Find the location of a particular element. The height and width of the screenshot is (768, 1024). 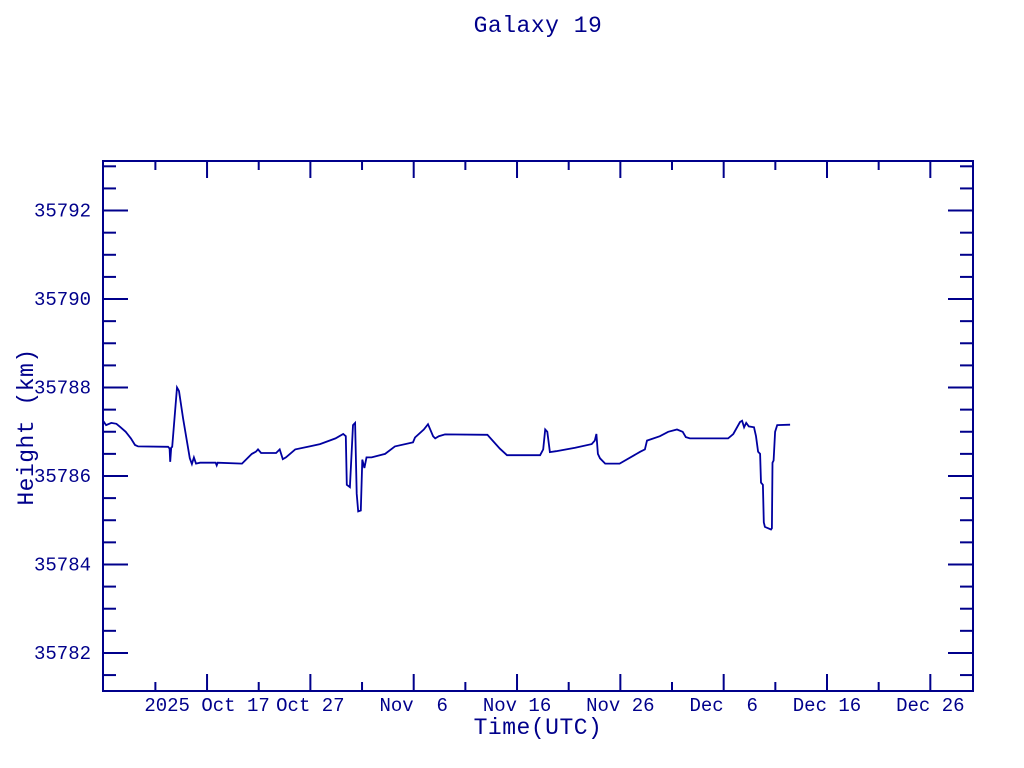

x-tick-label: Oct 27 is located at coordinates (310, 706).